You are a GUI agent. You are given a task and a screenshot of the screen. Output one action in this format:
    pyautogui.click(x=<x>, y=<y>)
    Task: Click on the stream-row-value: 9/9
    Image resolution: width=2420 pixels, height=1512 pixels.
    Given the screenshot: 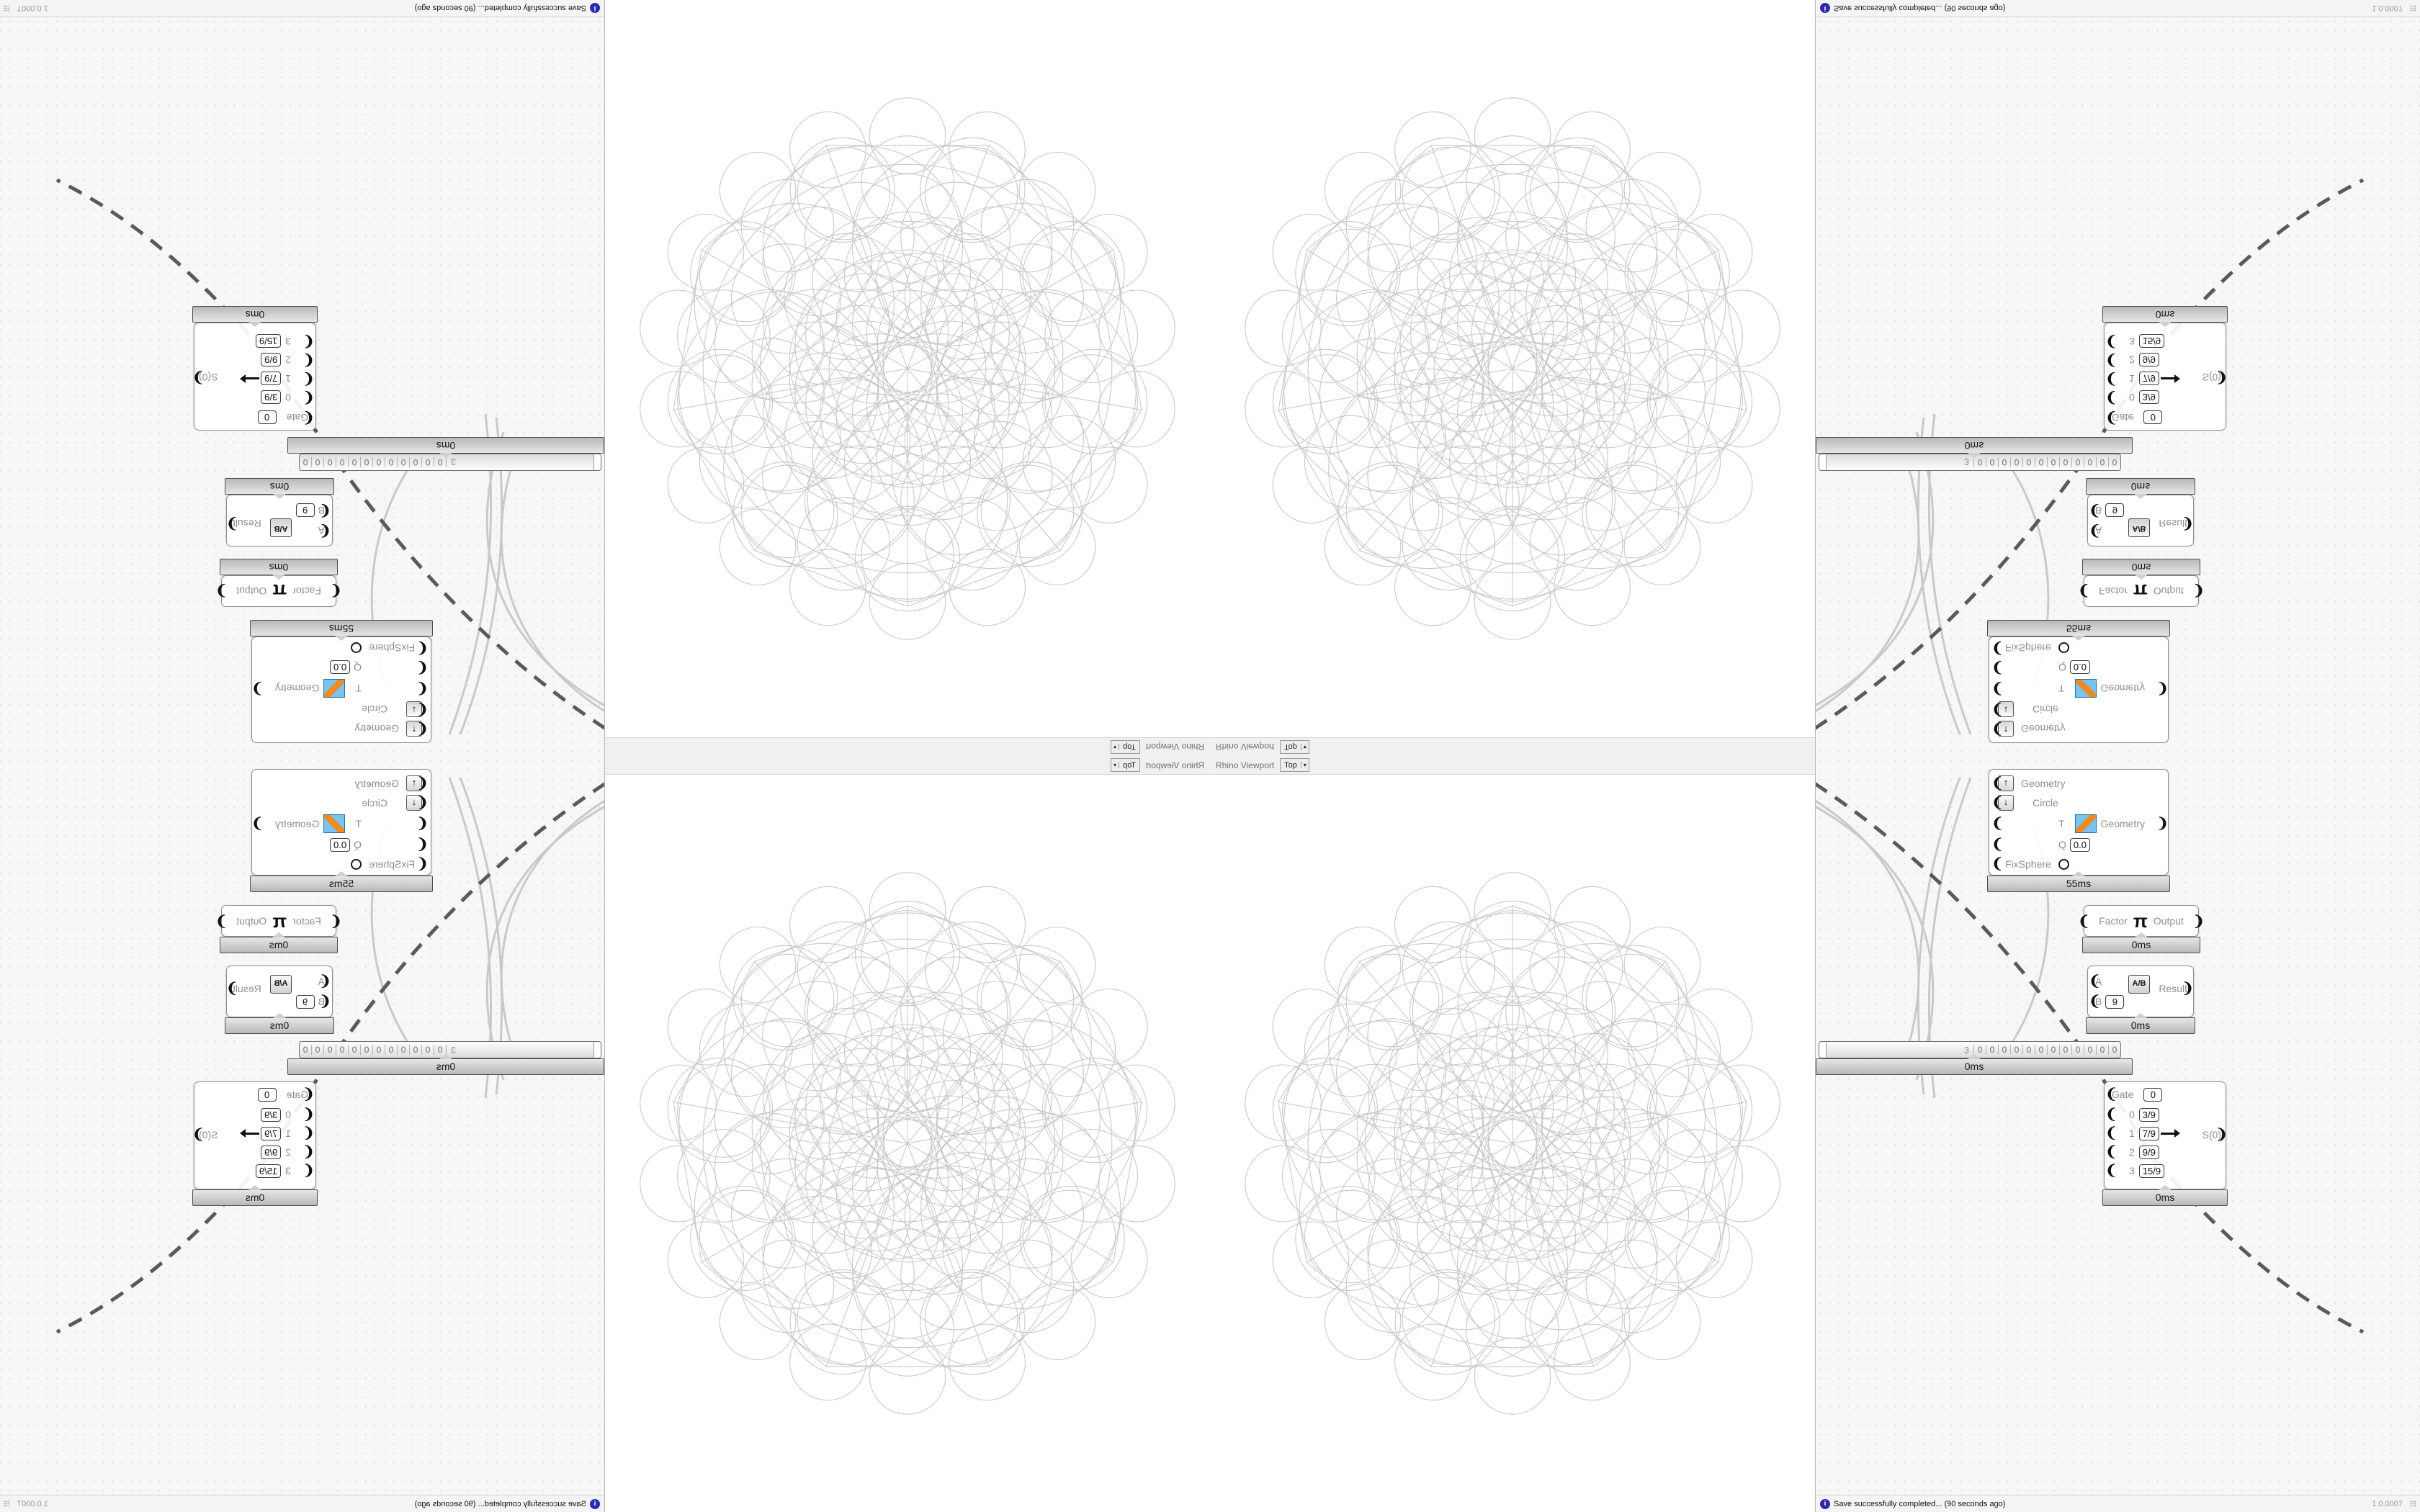 What is the action you would take?
    pyautogui.click(x=2148, y=360)
    